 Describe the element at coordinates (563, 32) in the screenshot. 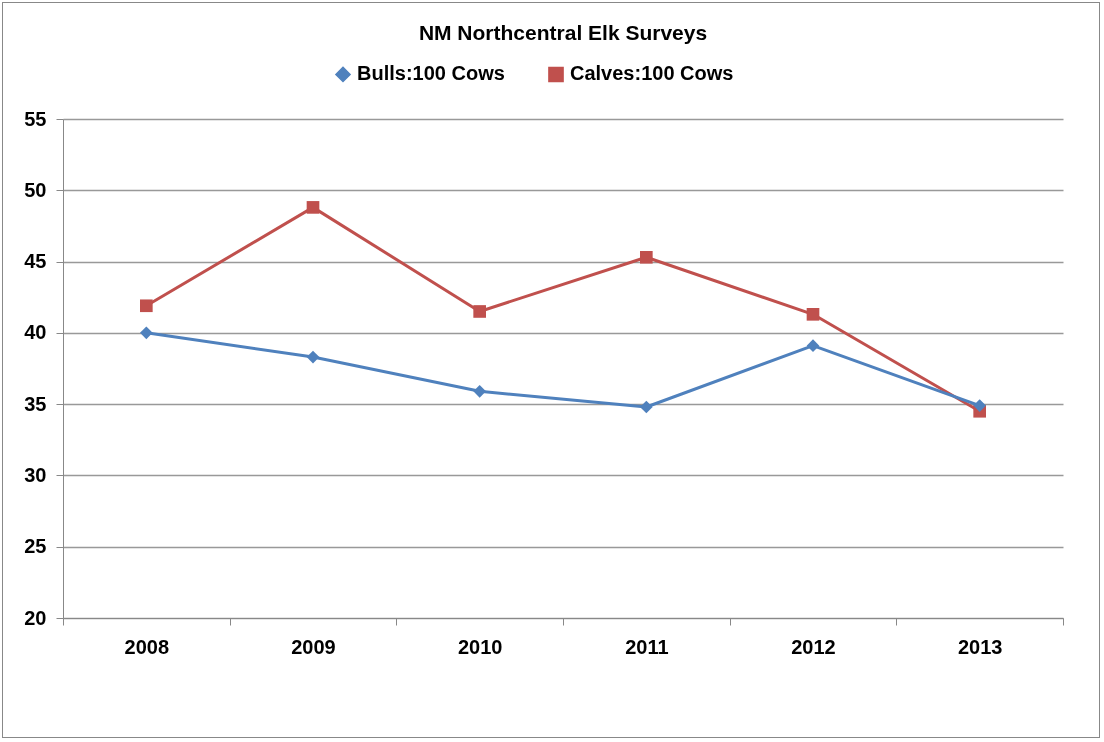

I see `chart-title: NM Northcentral Elk Surveys` at that location.